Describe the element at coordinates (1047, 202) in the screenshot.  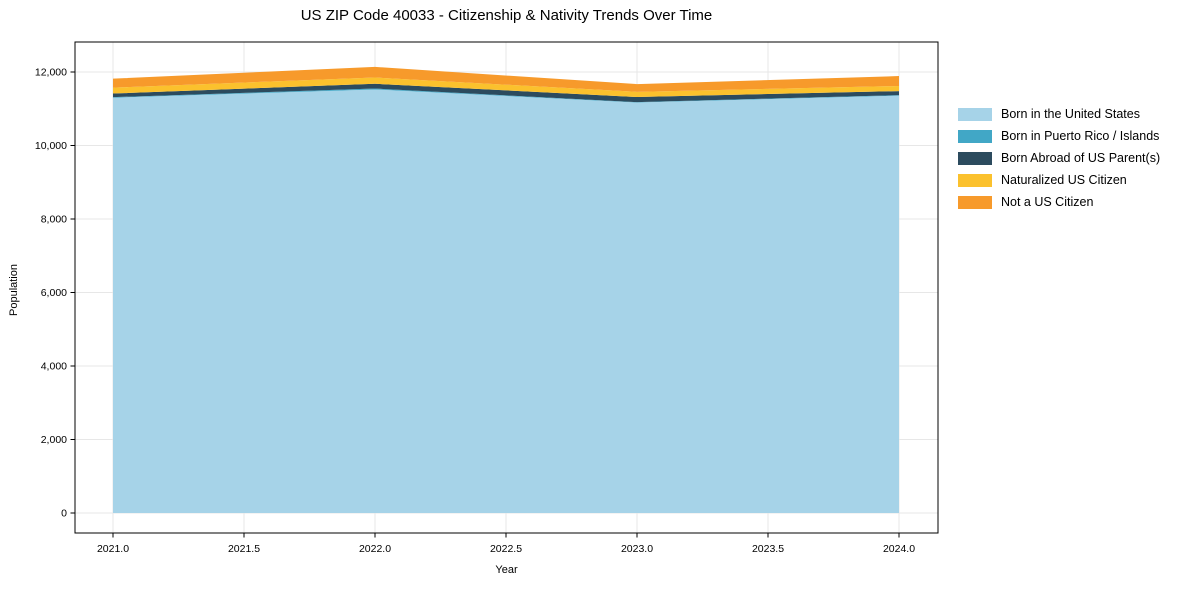
I see `legend-label: Not a US Citizen` at that location.